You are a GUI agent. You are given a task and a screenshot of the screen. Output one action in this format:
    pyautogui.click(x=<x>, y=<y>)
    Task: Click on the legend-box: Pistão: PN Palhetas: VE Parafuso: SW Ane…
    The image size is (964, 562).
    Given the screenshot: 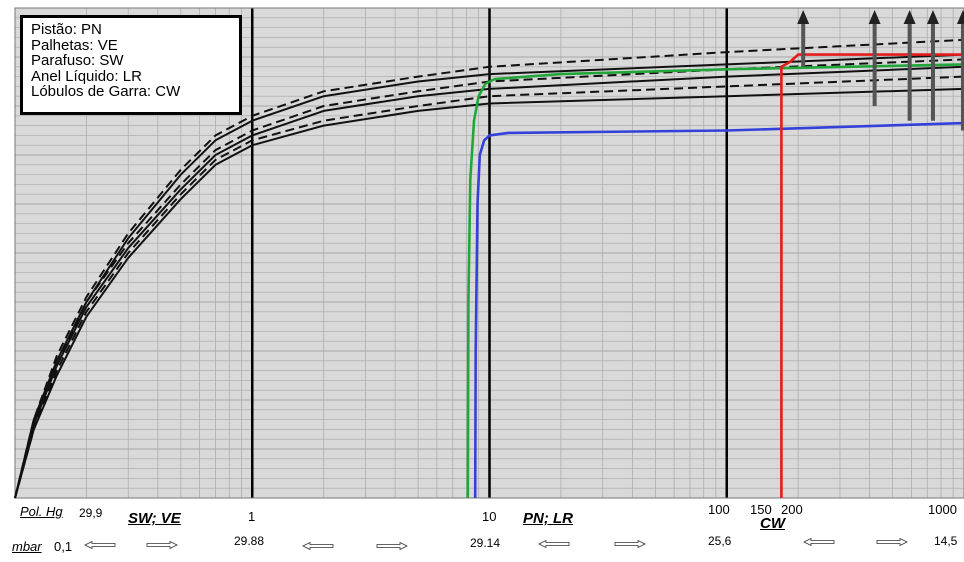 What is the action you would take?
    pyautogui.click(x=131, y=65)
    